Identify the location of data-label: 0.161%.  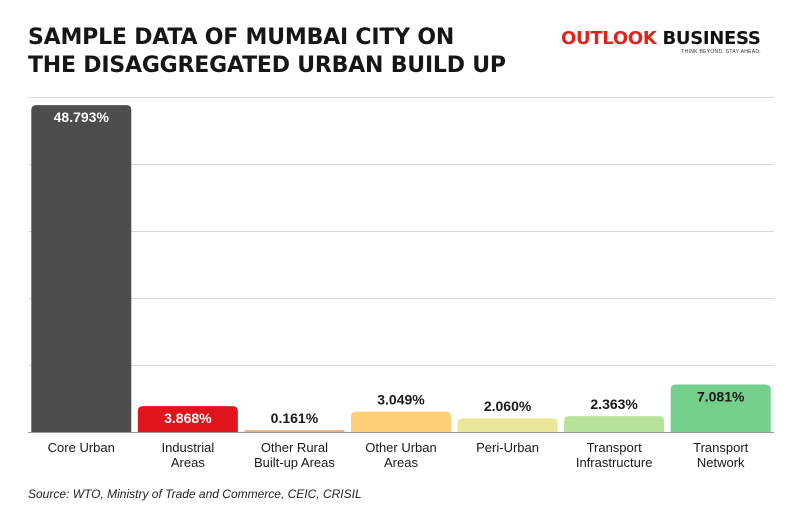
(295, 418).